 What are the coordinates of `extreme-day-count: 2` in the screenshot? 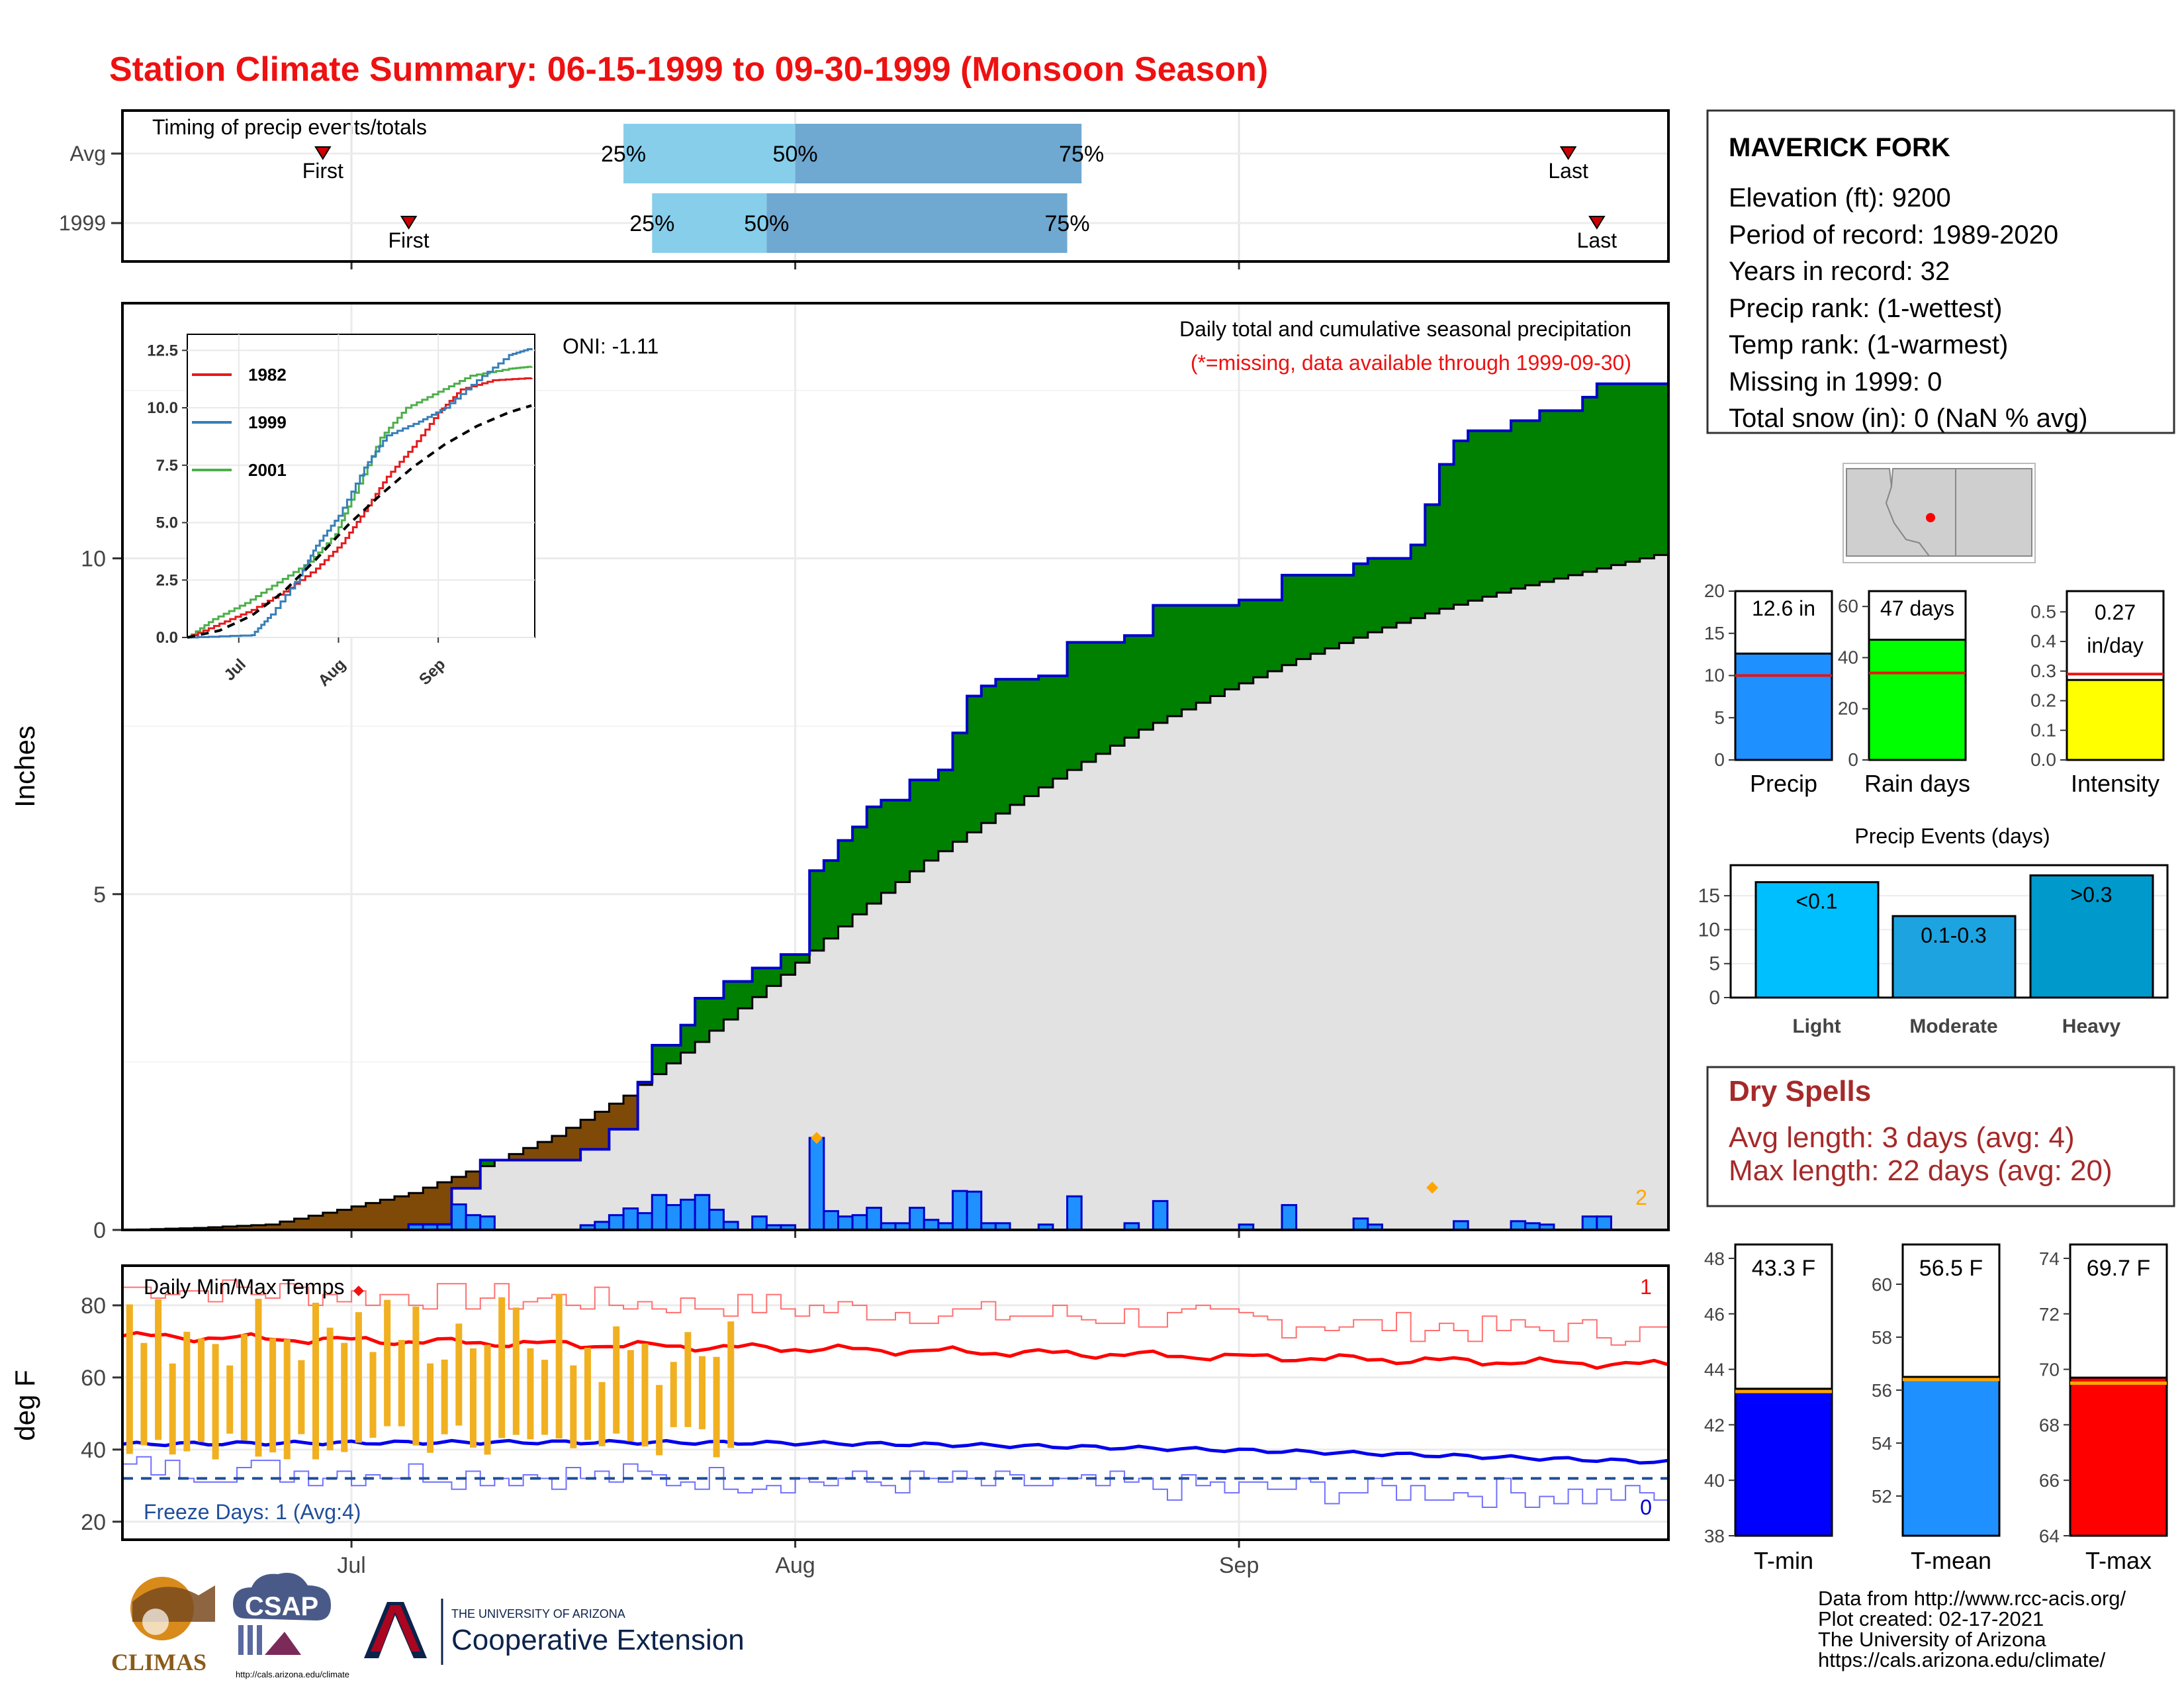 It's located at (1641, 1197).